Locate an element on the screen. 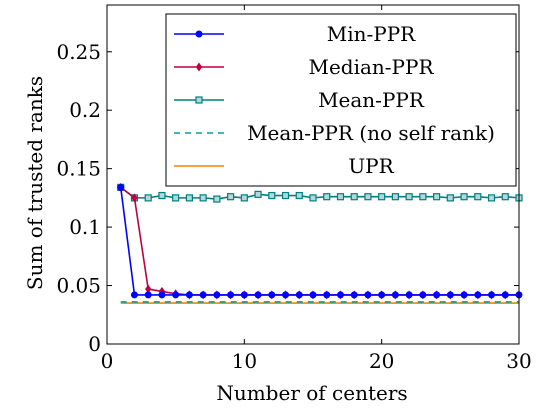  x-tick-label: 30 is located at coordinates (518, 361).